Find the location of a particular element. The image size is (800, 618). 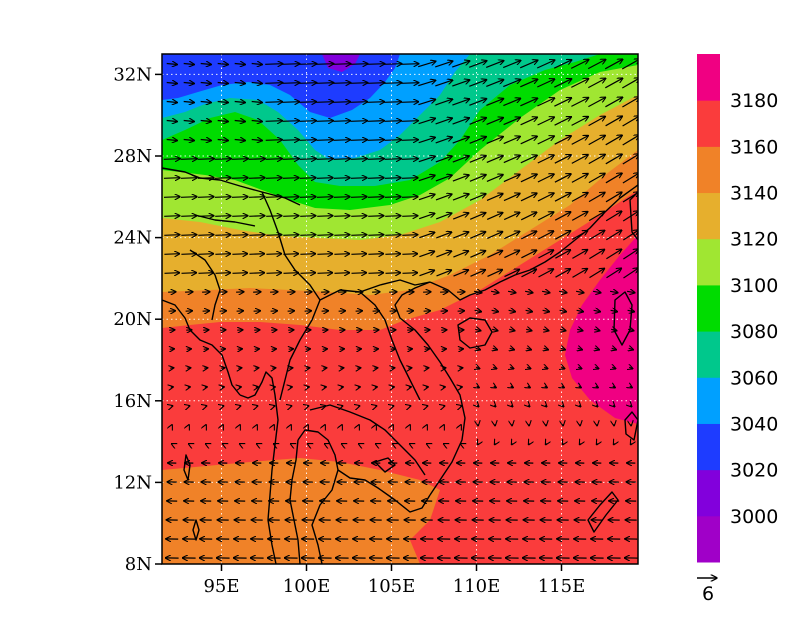

border-thailand-cambodia is located at coordinates (367, 440).